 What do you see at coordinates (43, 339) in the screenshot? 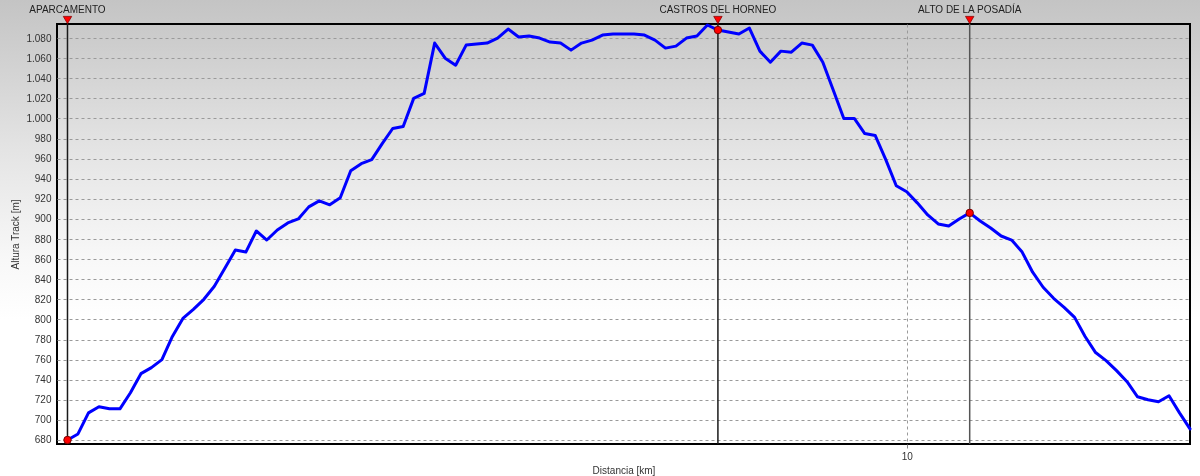
I see `y-tick-label: 780` at bounding box center [43, 339].